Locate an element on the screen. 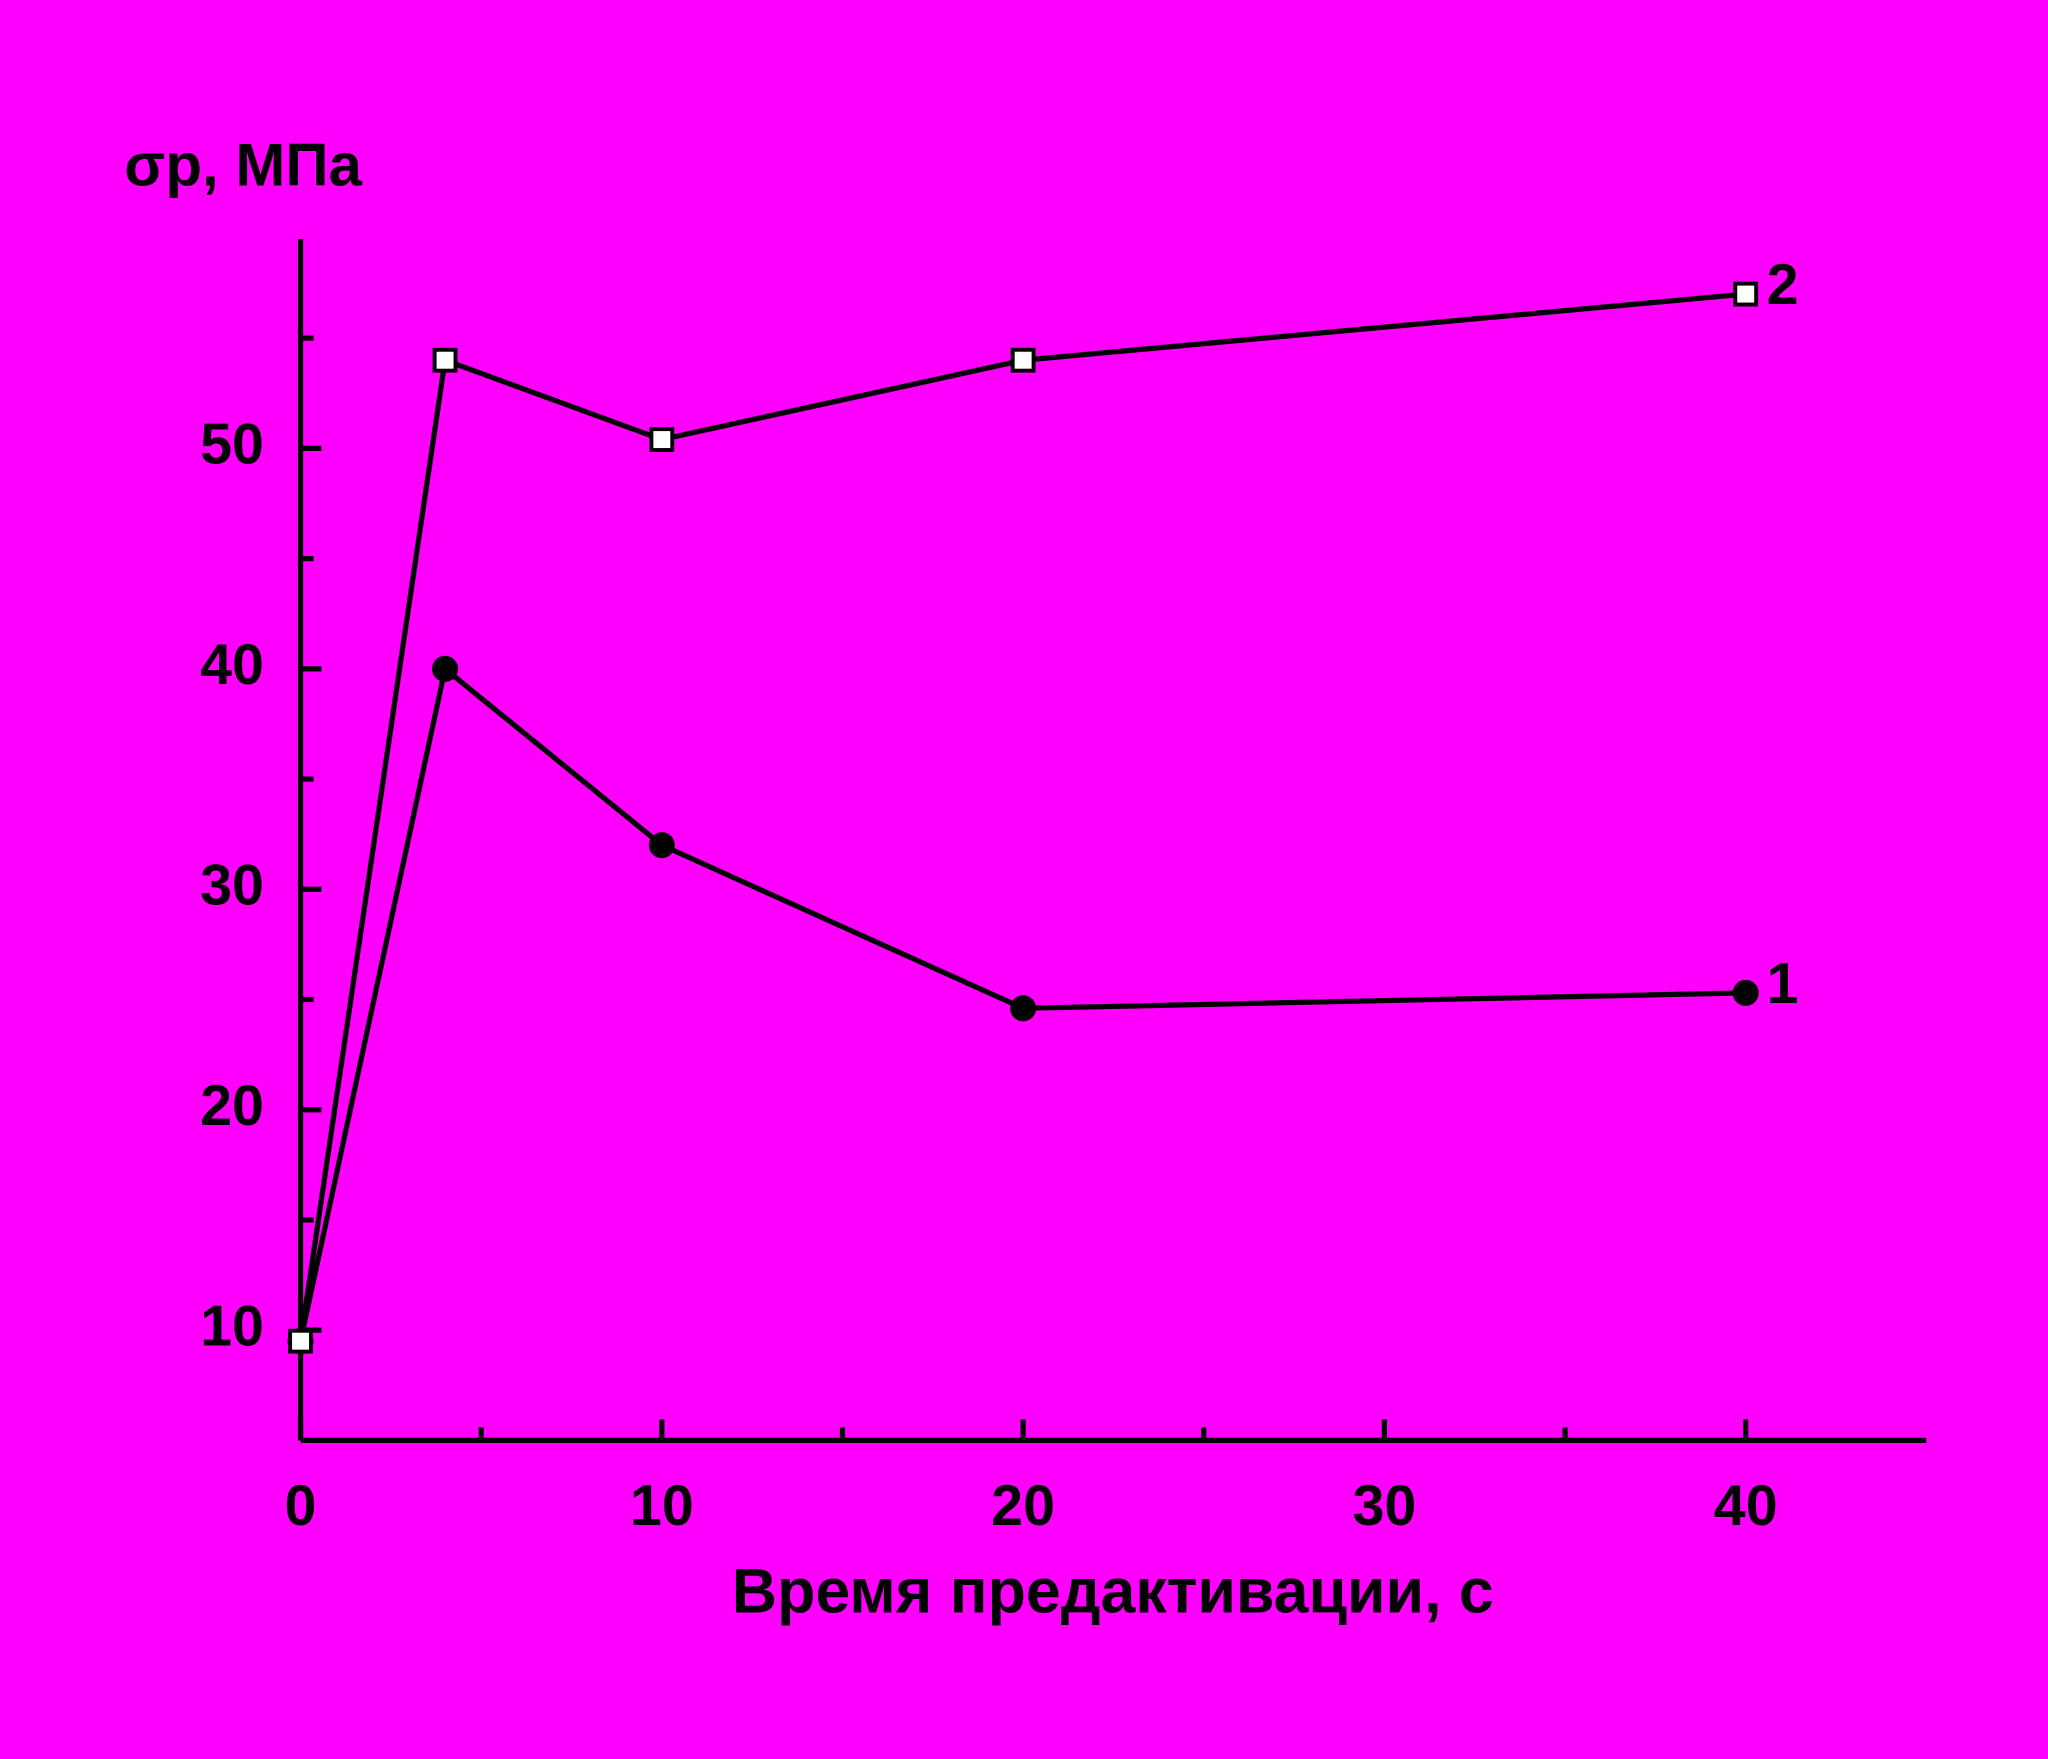 This screenshot has height=1759, width=2048. series-label: 1 is located at coordinates (1783, 984).